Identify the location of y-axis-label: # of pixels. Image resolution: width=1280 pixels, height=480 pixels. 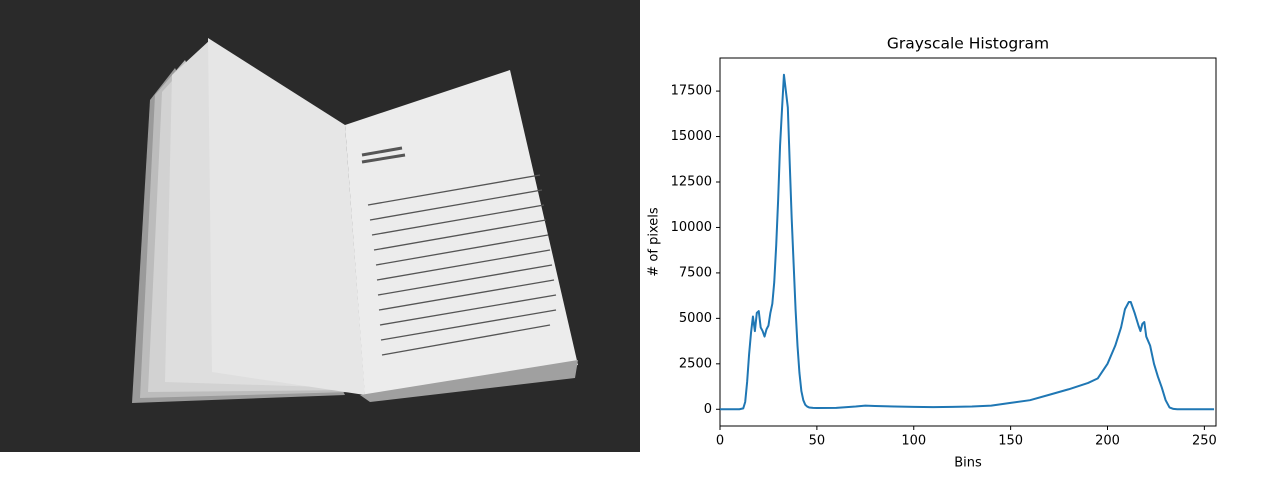
(654, 241).